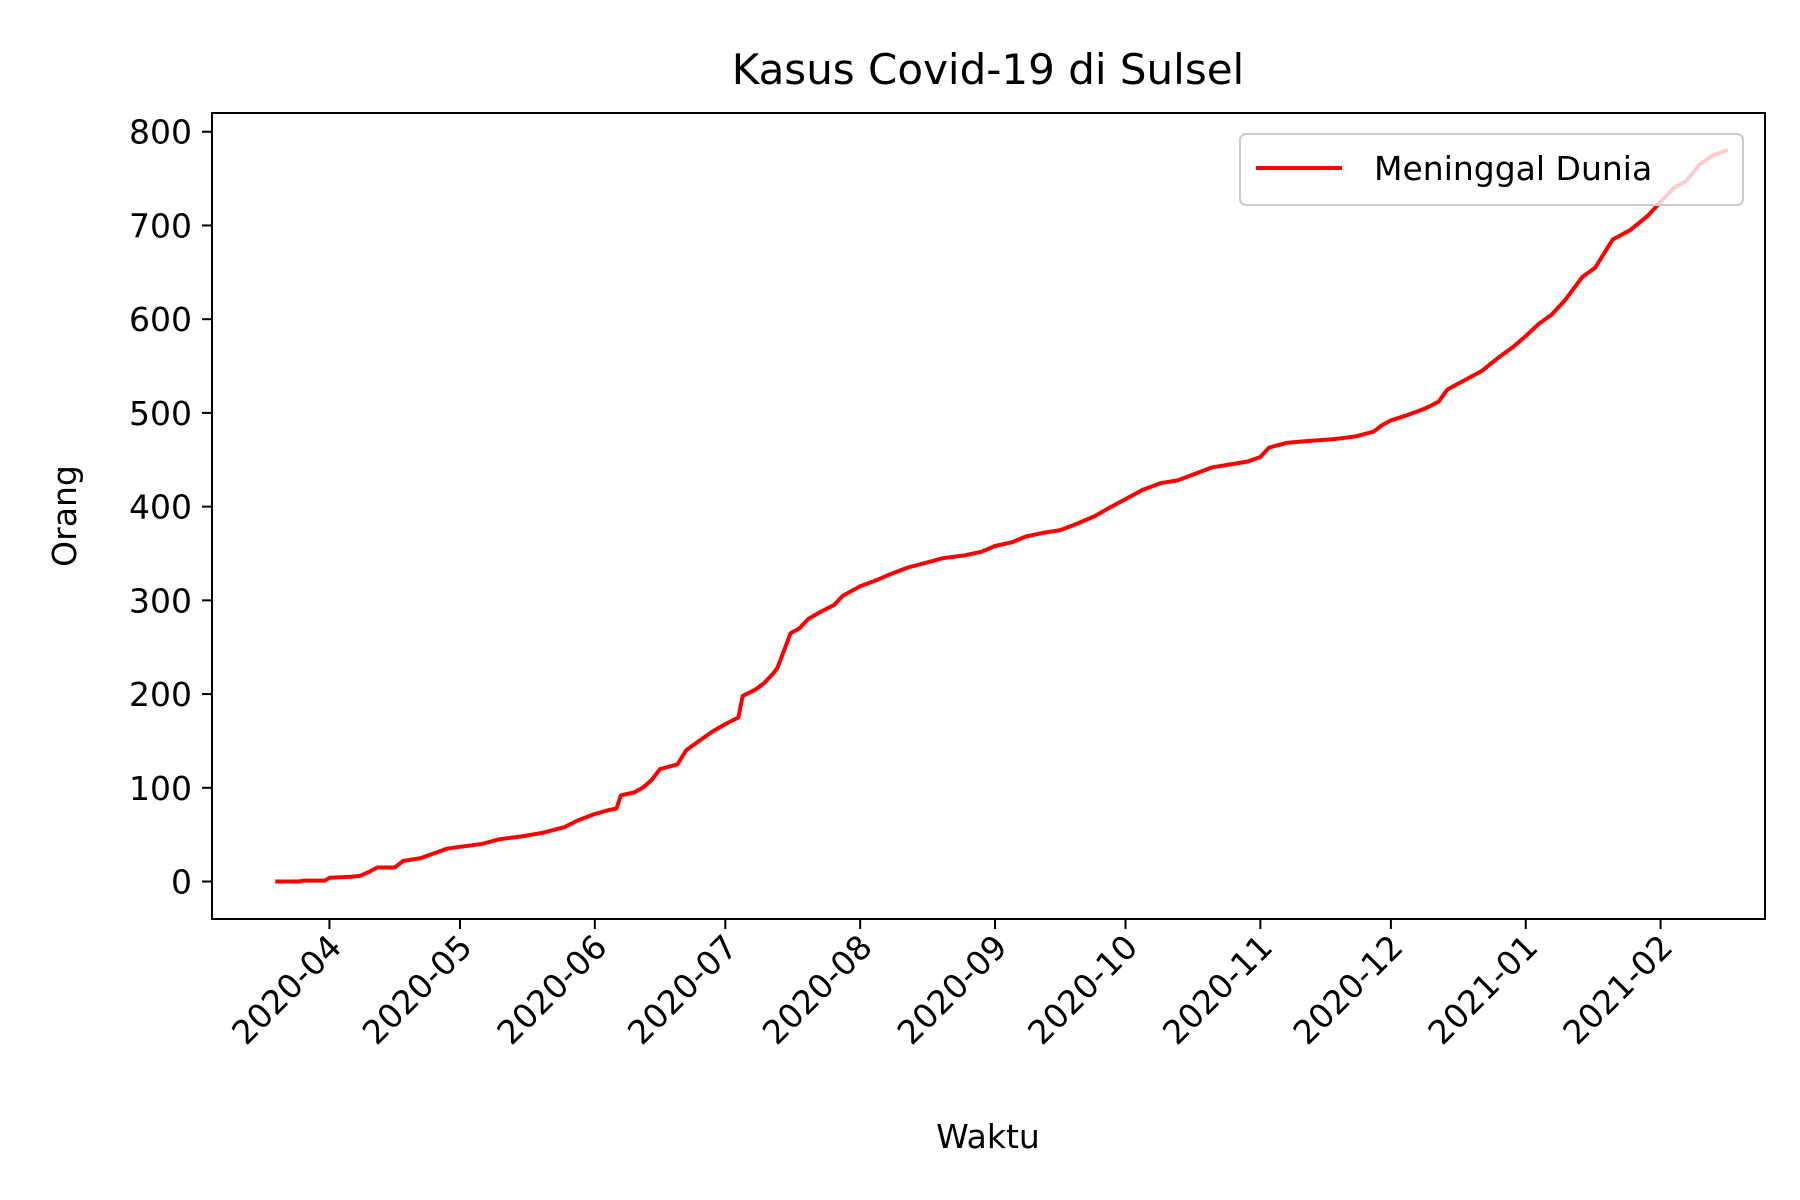 The image size is (1800, 1200). I want to click on legend-frame, so click(1491, 169).